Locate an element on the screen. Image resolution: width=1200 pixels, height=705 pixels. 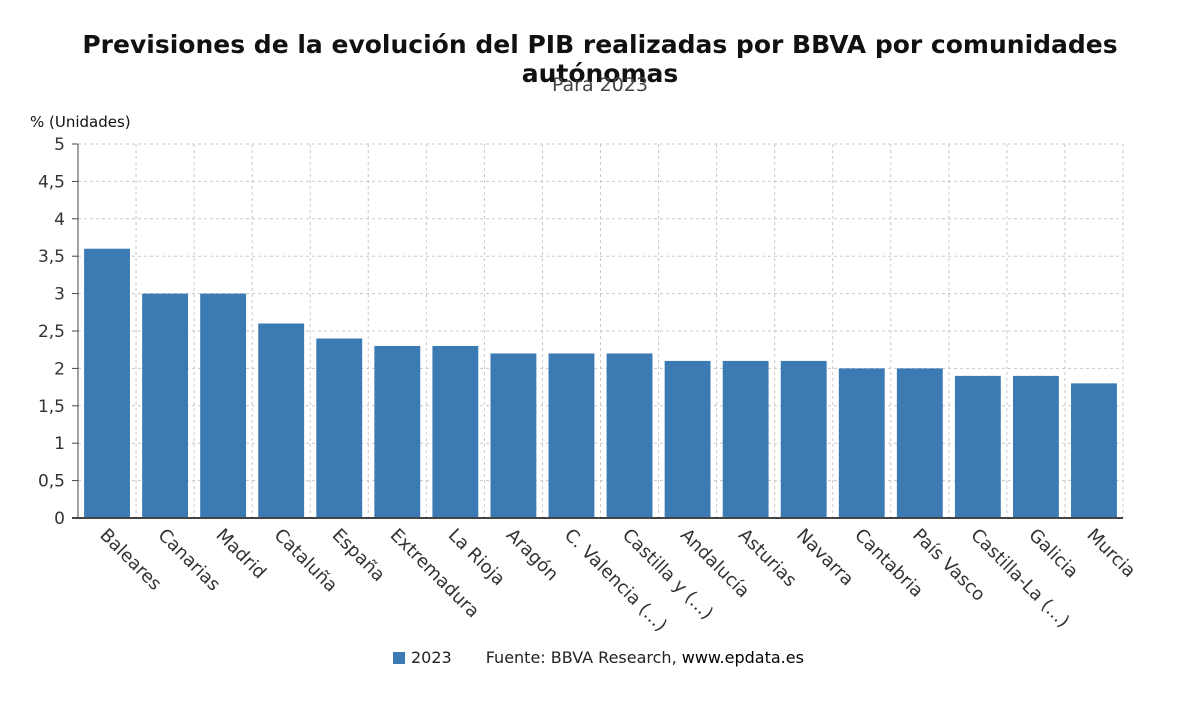
y-tick-label: 2,5 is located at coordinates (51, 332).